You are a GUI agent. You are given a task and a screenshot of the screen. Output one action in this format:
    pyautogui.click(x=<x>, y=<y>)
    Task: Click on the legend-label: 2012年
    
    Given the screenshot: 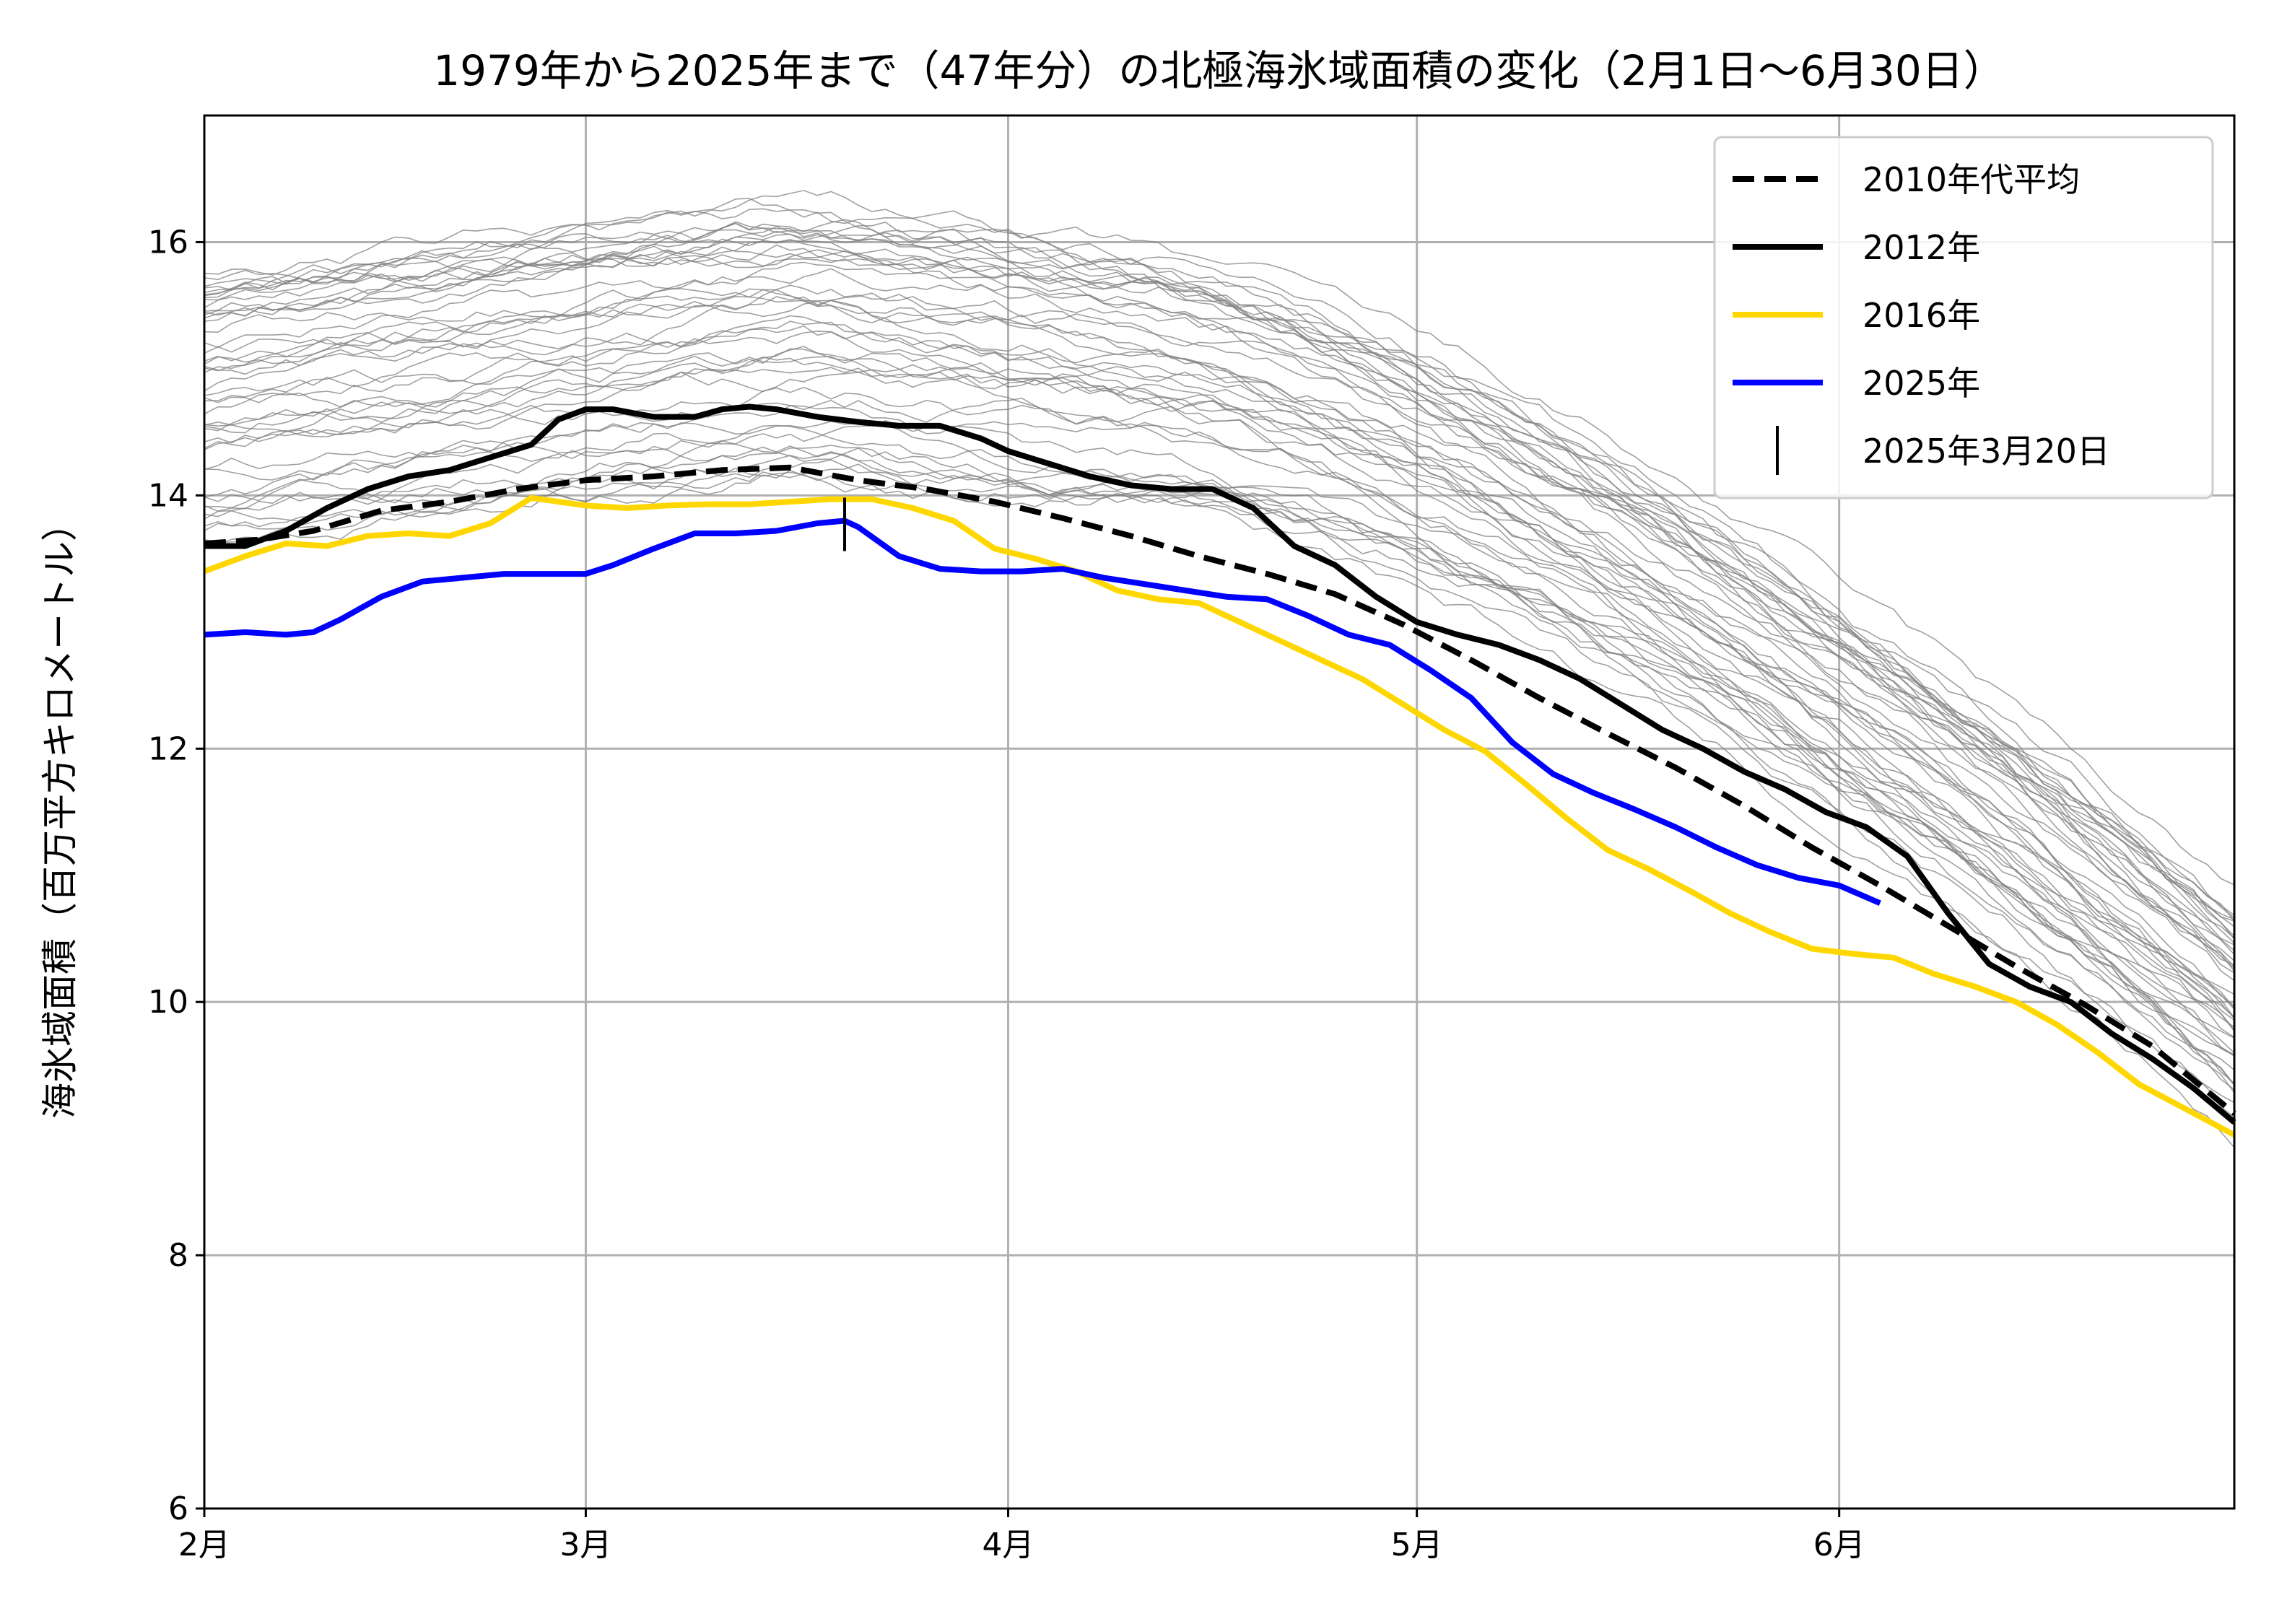 What is the action you would take?
    pyautogui.click(x=1922, y=247)
    